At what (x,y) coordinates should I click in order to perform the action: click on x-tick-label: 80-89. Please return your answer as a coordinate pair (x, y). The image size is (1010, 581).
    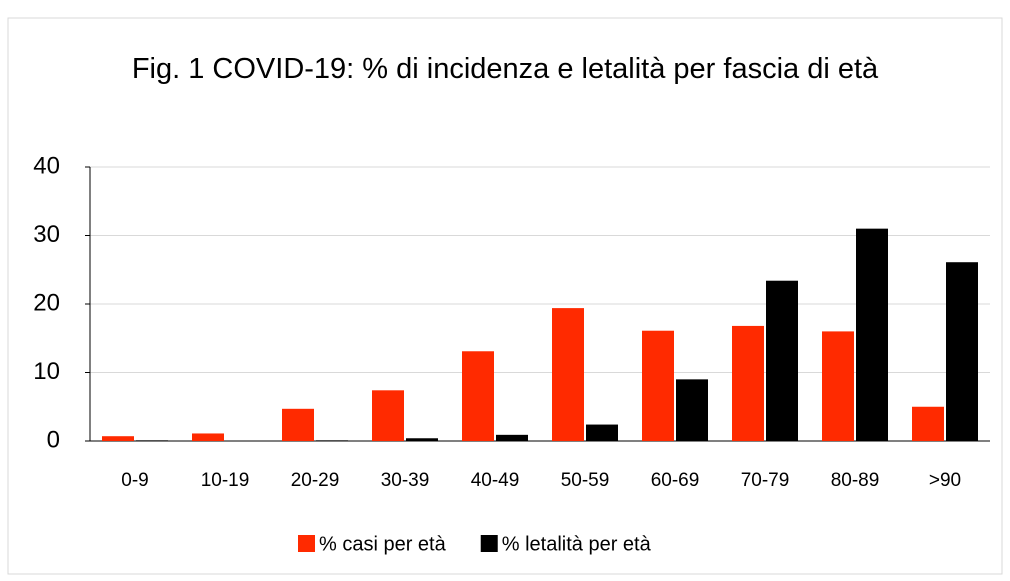
    Looking at the image, I should click on (855, 480).